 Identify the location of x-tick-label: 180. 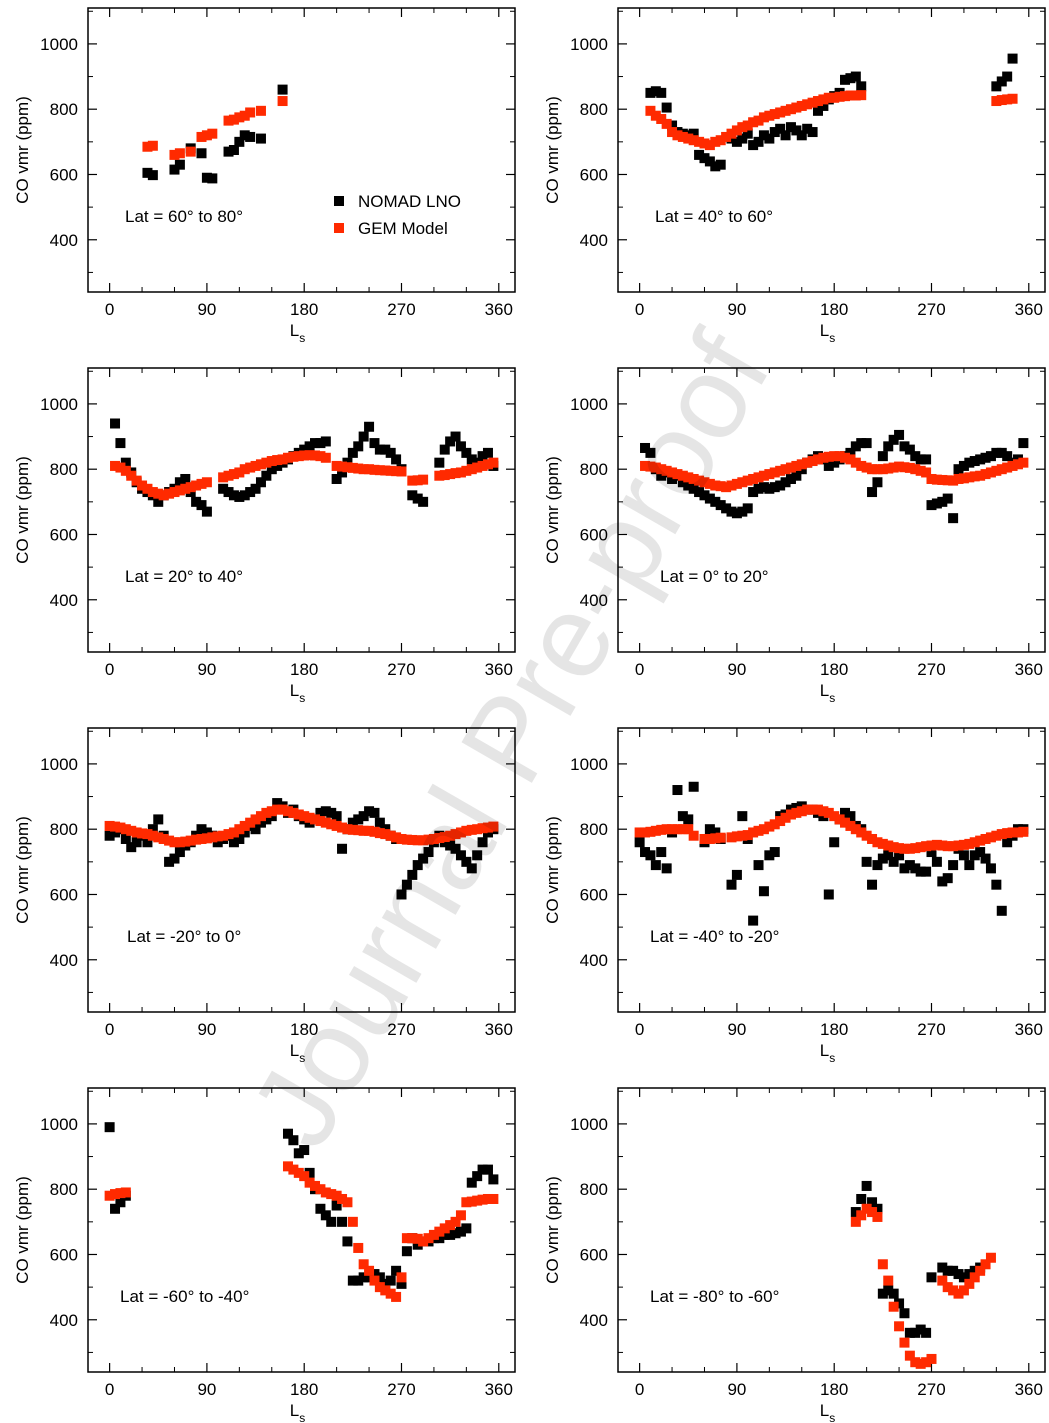
(304, 669).